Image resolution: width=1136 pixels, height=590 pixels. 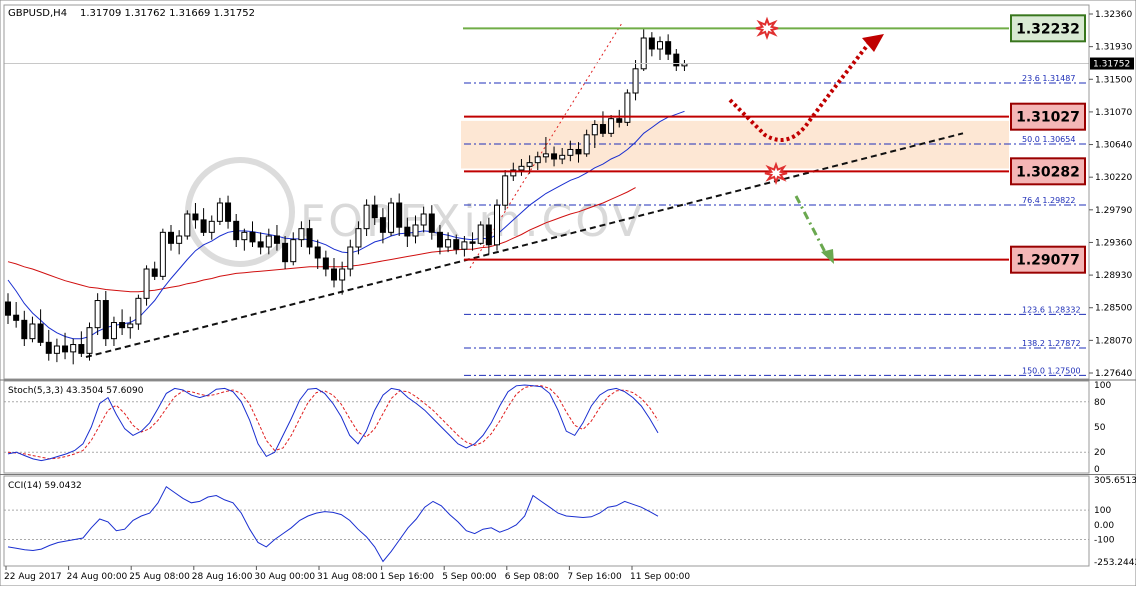 What do you see at coordinates (1104, 541) in the screenshot?
I see `cci-tick-label: -100` at bounding box center [1104, 541].